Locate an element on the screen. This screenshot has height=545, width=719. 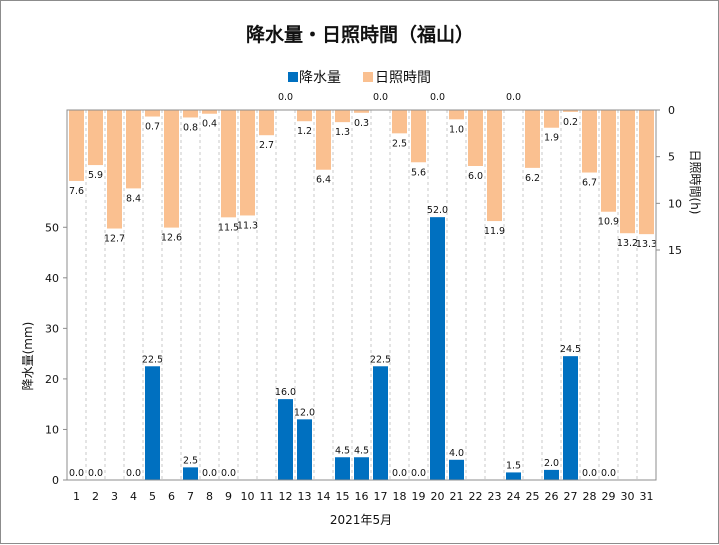
left-axis-ticks: 0 10 20 30 40 50 is located at coordinates (56, 354).